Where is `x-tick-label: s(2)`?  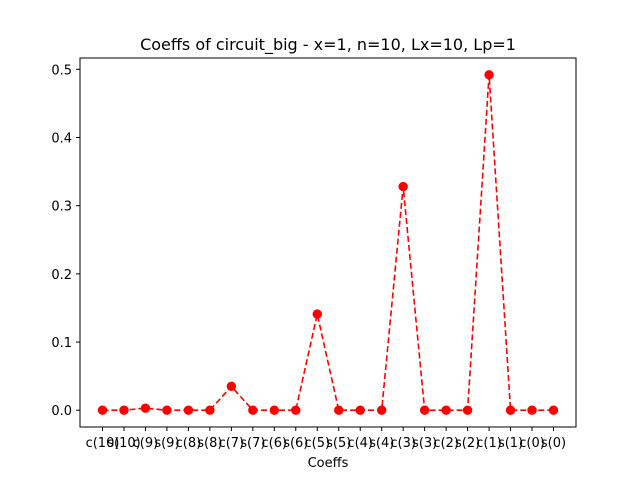 x-tick-label: s(2) is located at coordinates (467, 443).